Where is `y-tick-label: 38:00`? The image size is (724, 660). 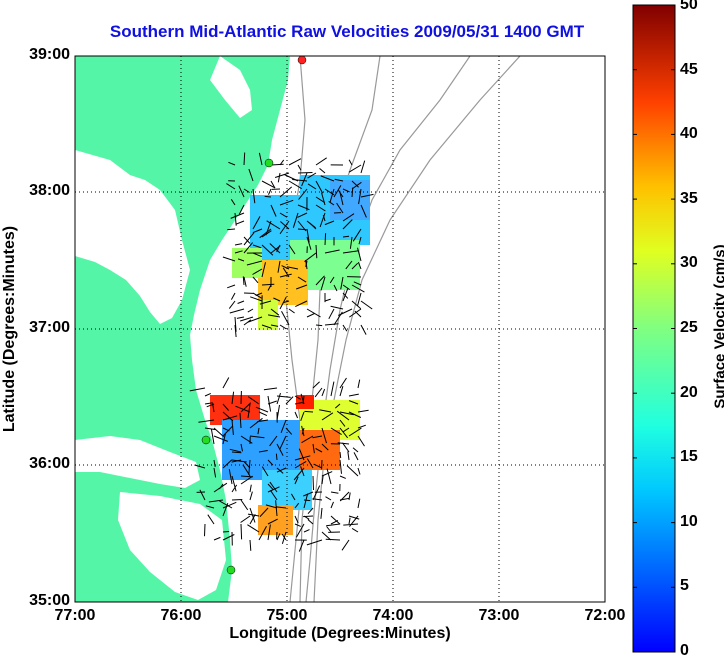
y-tick-label: 38:00 is located at coordinates (42, 191).